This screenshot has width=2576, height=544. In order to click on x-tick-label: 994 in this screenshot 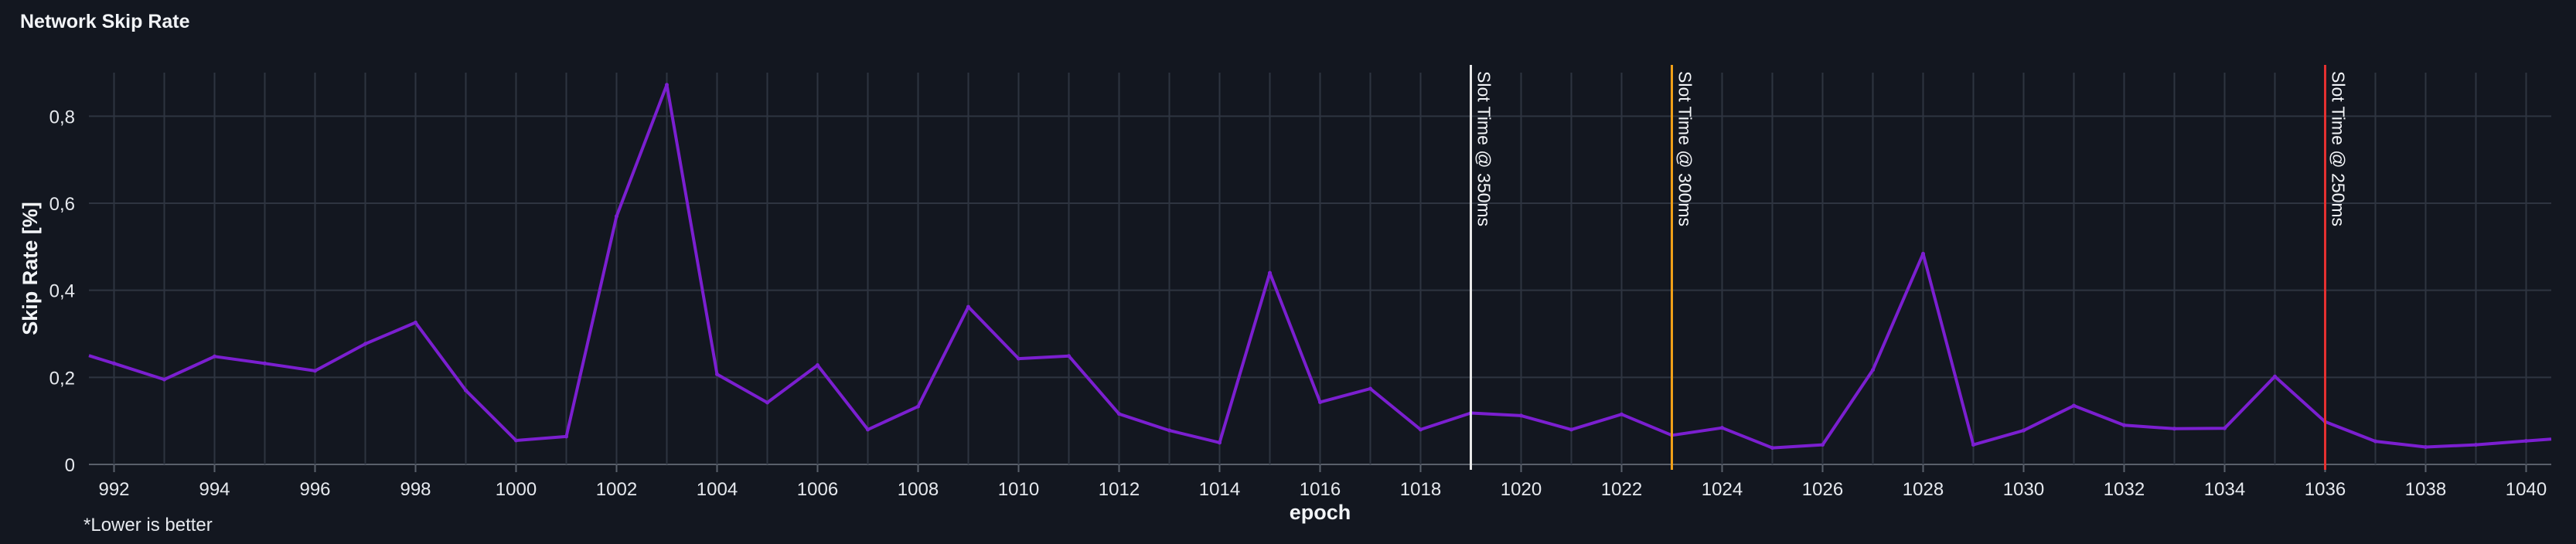, I will do `click(215, 489)`.